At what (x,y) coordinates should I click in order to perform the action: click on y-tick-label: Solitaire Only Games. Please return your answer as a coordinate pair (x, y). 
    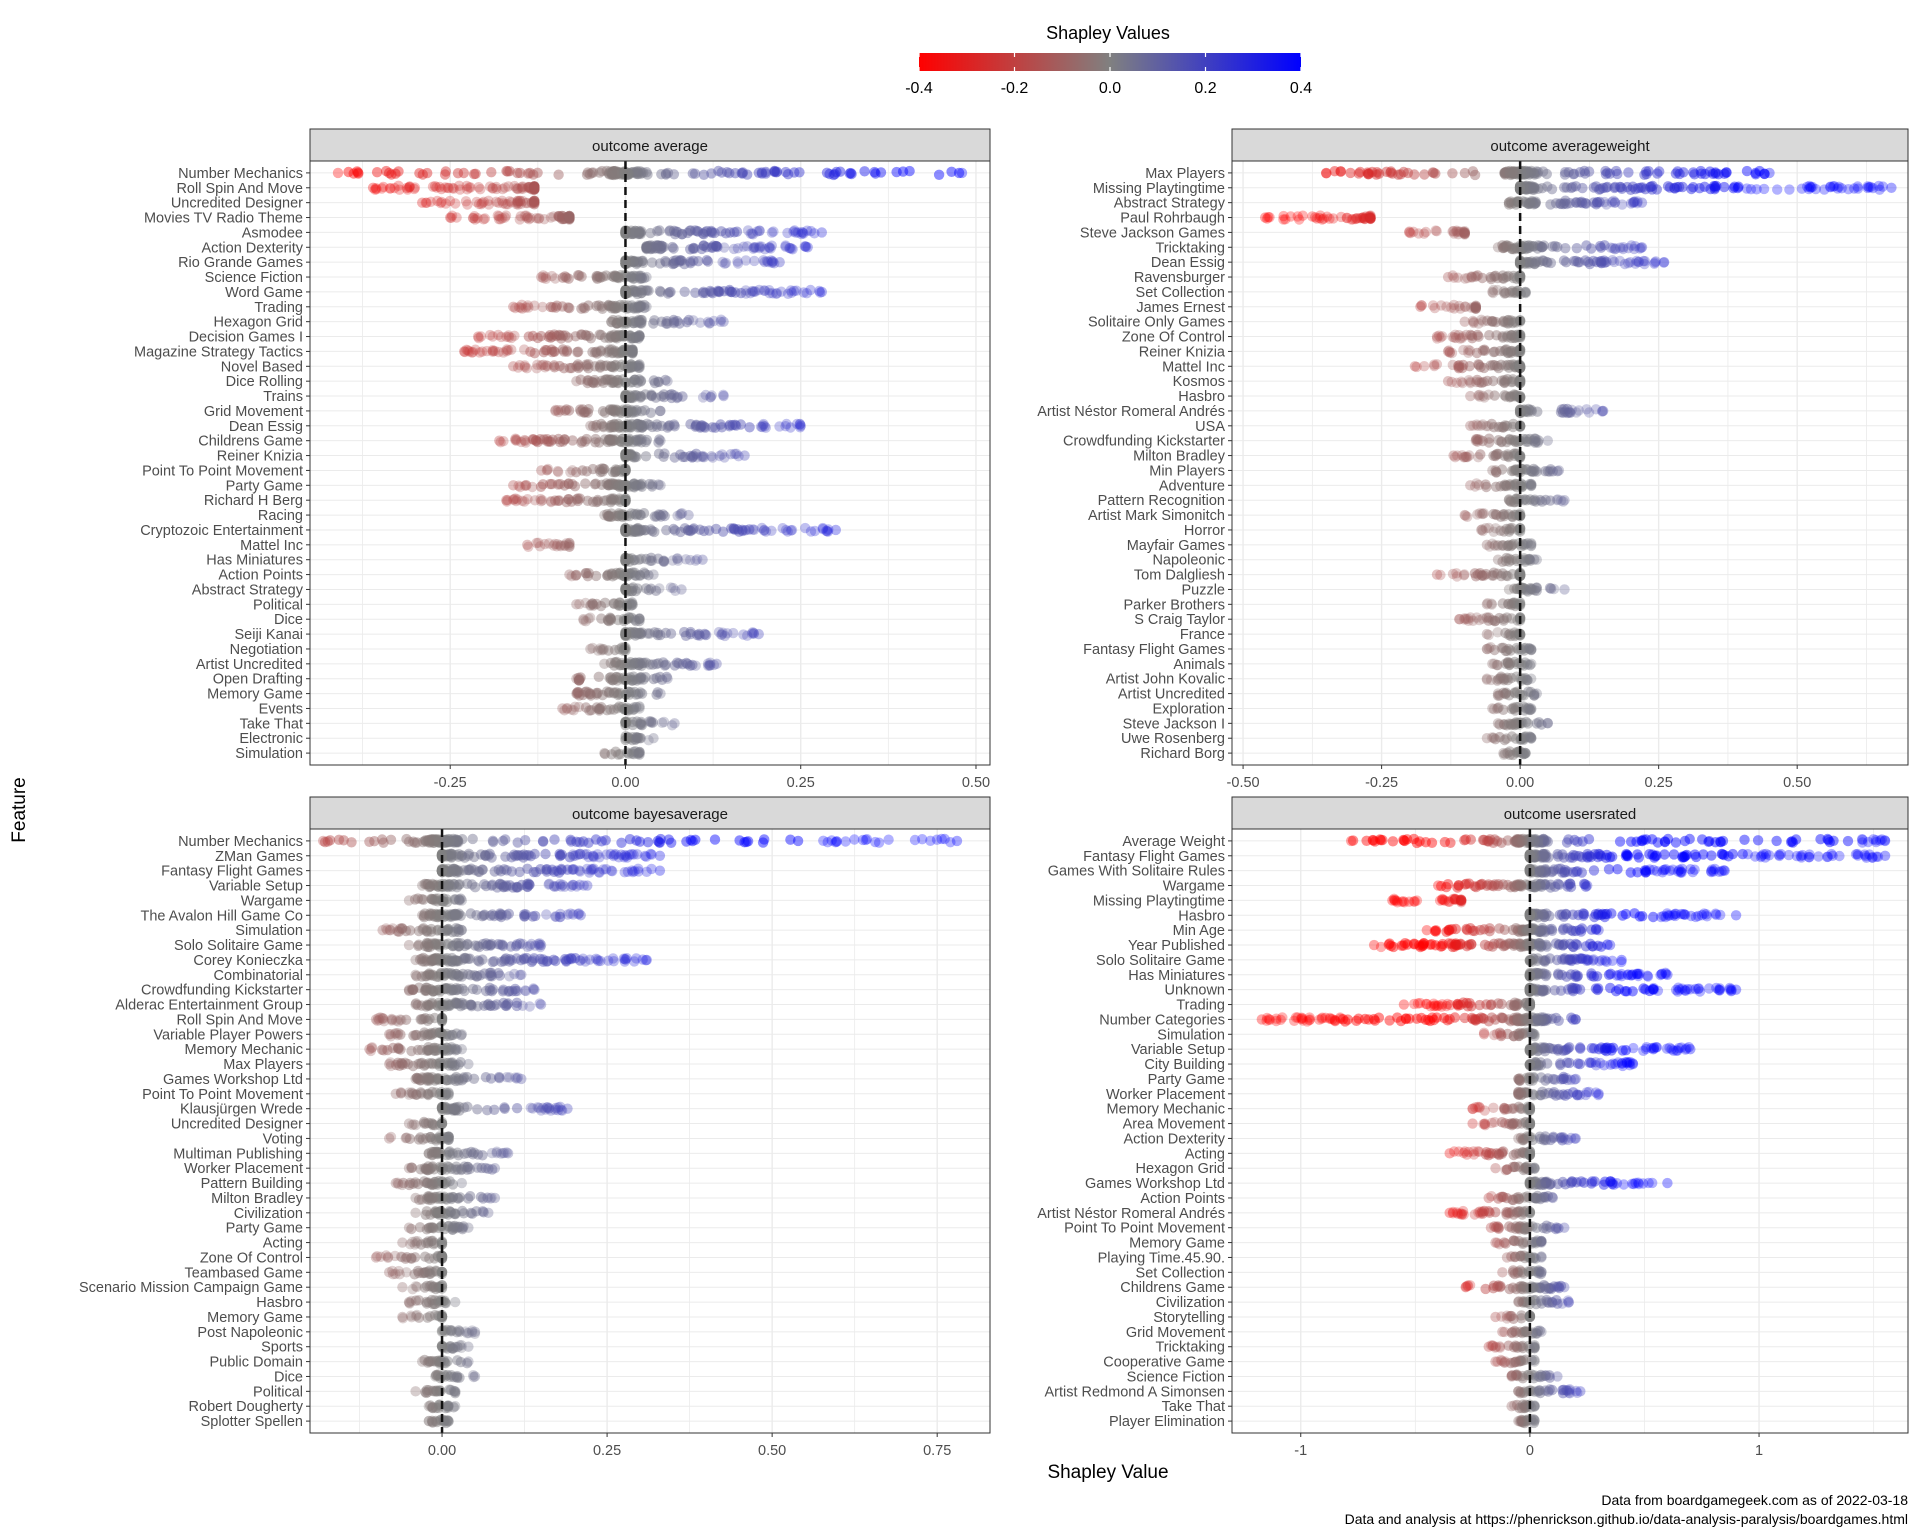
    Looking at the image, I should click on (1156, 323).